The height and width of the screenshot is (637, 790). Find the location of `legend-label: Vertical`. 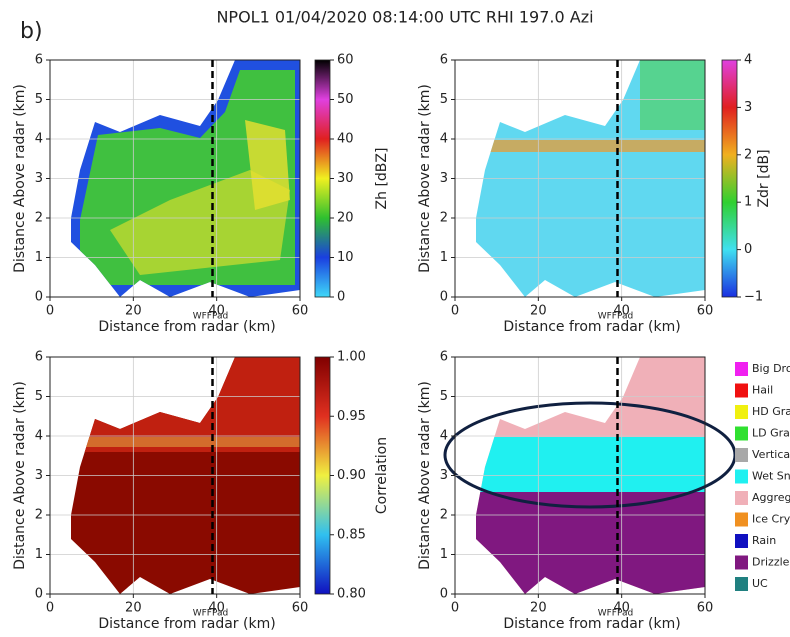

legend-label: Vertical is located at coordinates (771, 454).